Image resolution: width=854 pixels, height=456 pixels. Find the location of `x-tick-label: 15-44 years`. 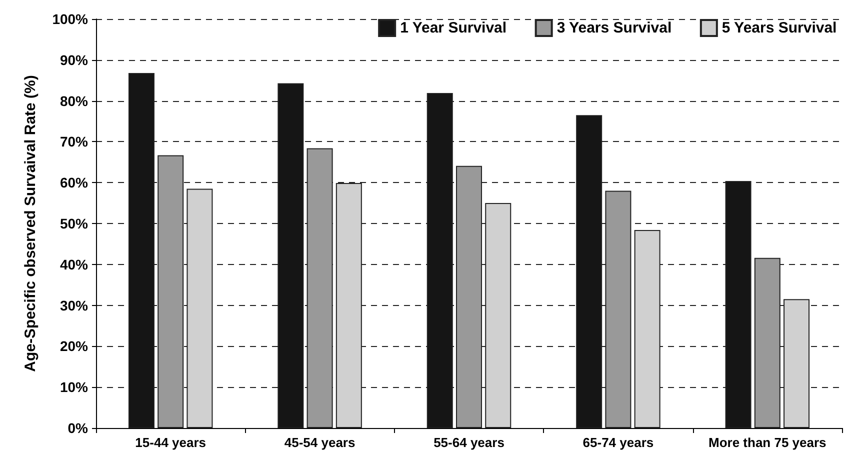

x-tick-label: 15-44 years is located at coordinates (170, 442).